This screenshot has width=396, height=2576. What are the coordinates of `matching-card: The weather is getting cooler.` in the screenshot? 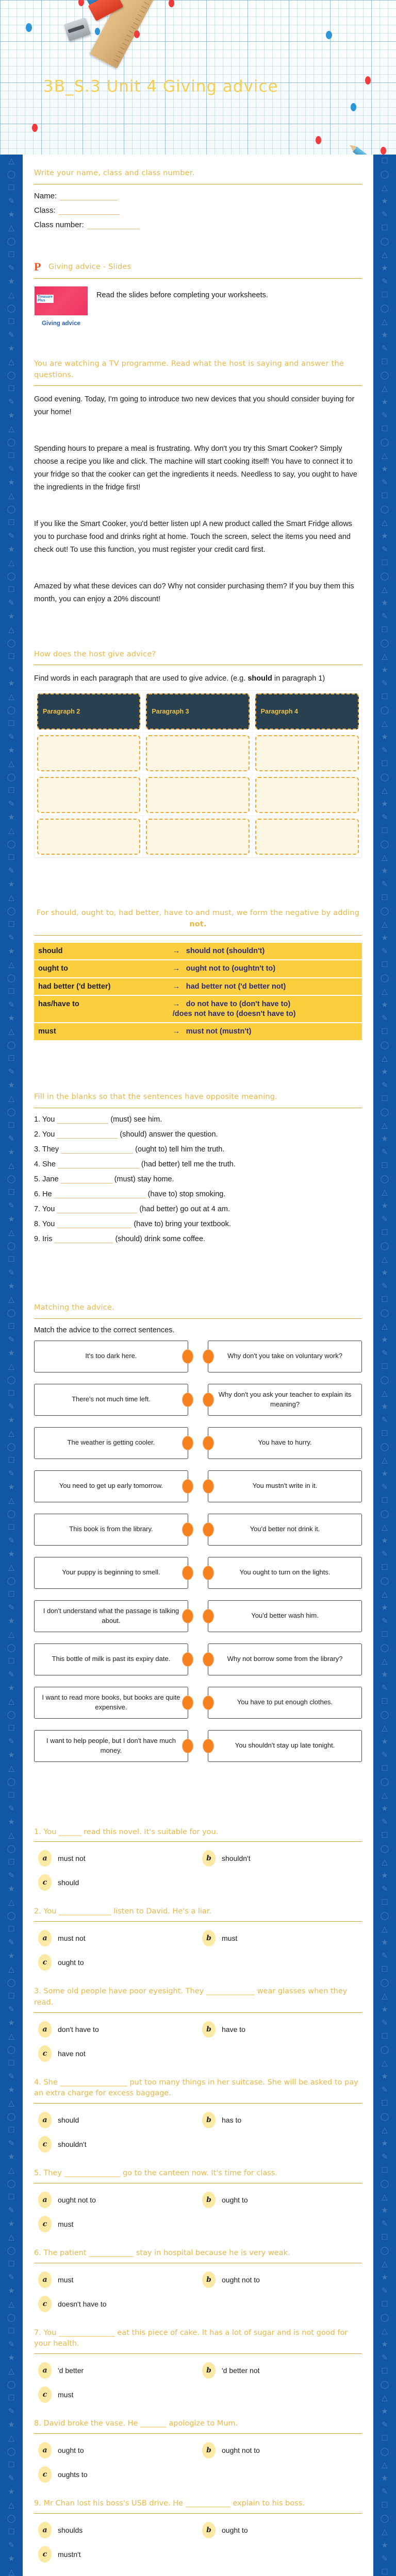 It's located at (113, 1443).